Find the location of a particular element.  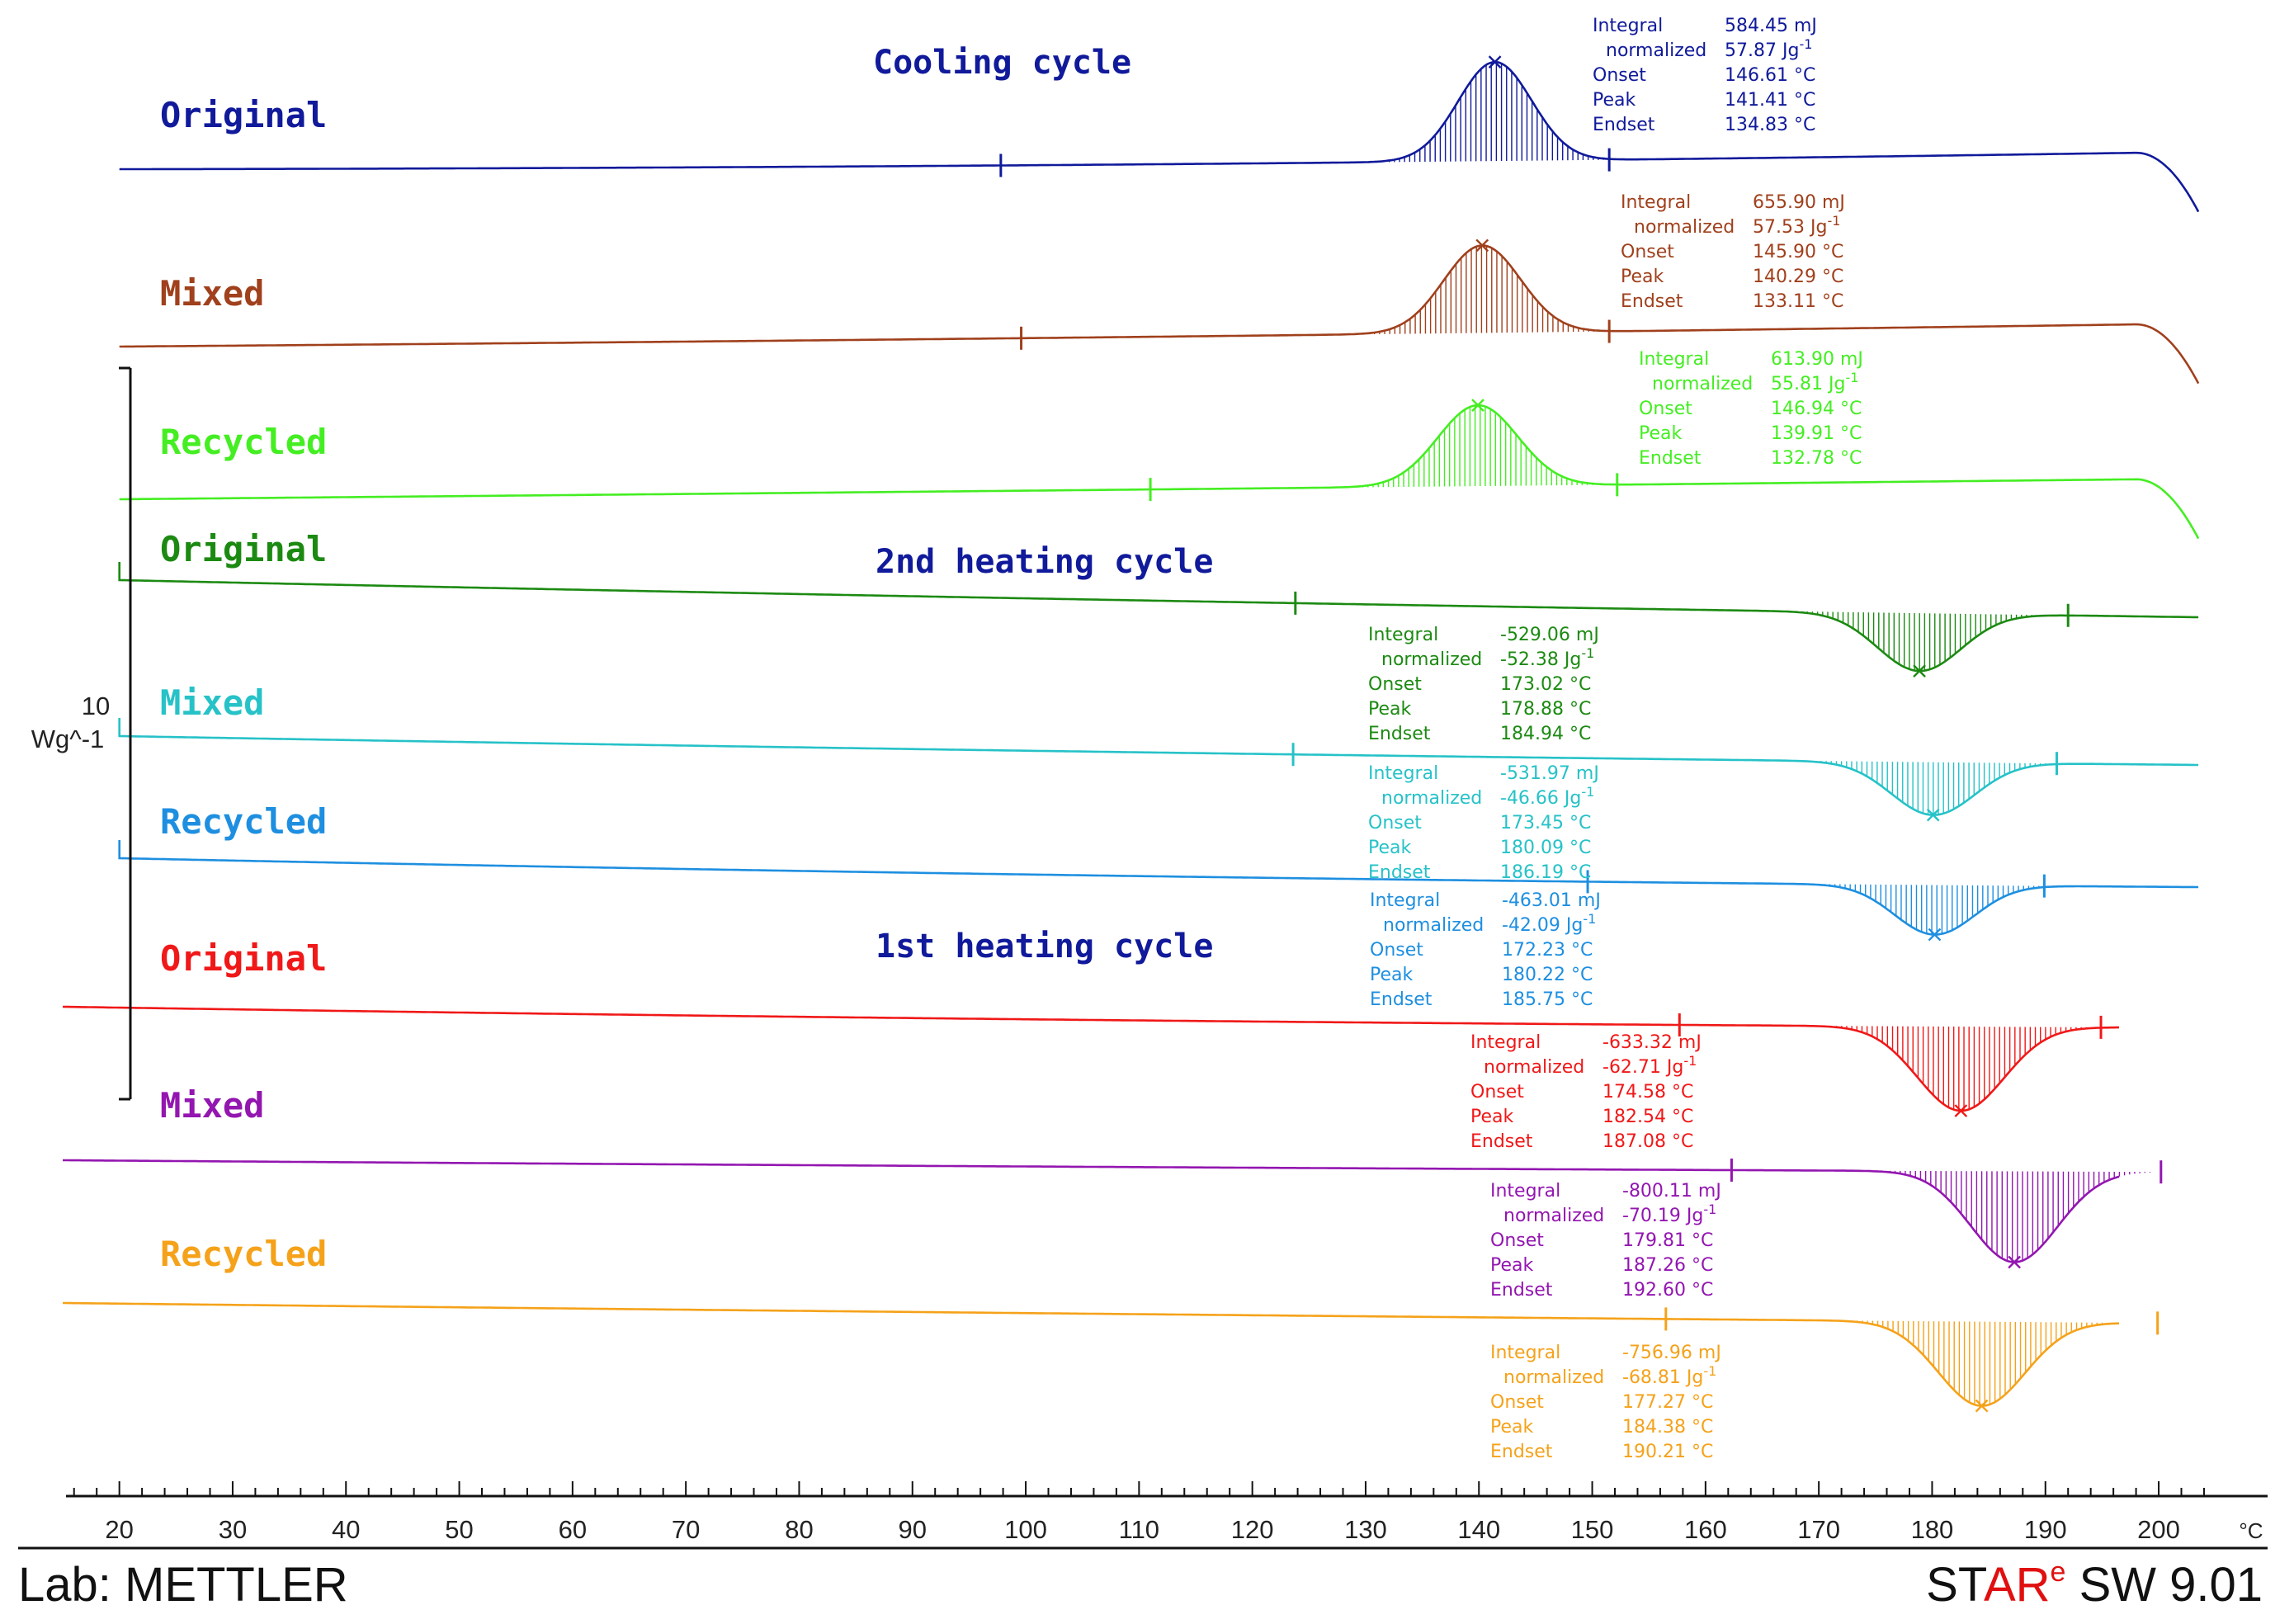

x-tick-label: 110 is located at coordinates (1139, 1529).